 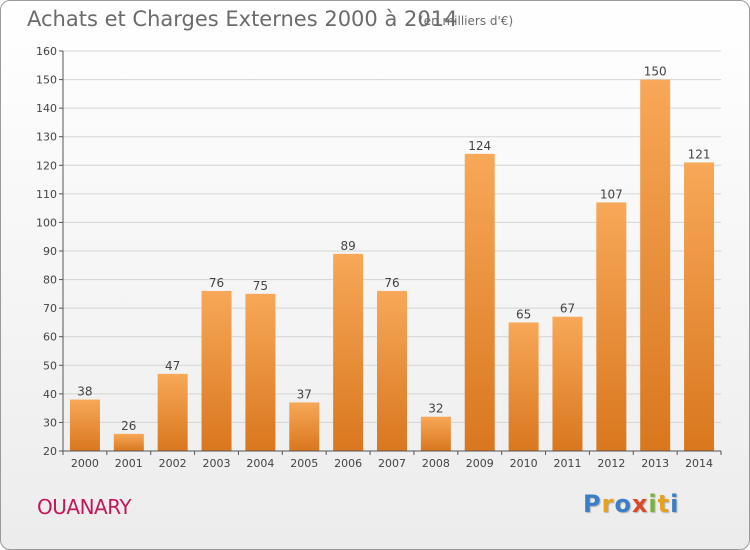 I want to click on bar-value-label: 124, so click(x=479, y=146).